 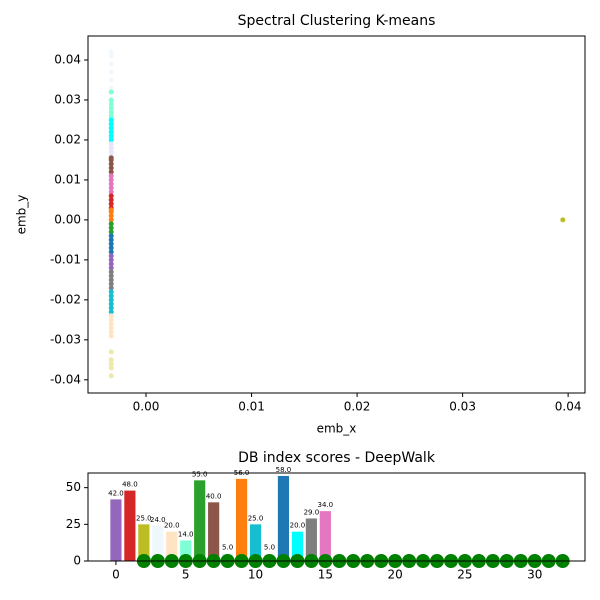 I want to click on y-tick-label: -0.02, so click(x=65, y=299).